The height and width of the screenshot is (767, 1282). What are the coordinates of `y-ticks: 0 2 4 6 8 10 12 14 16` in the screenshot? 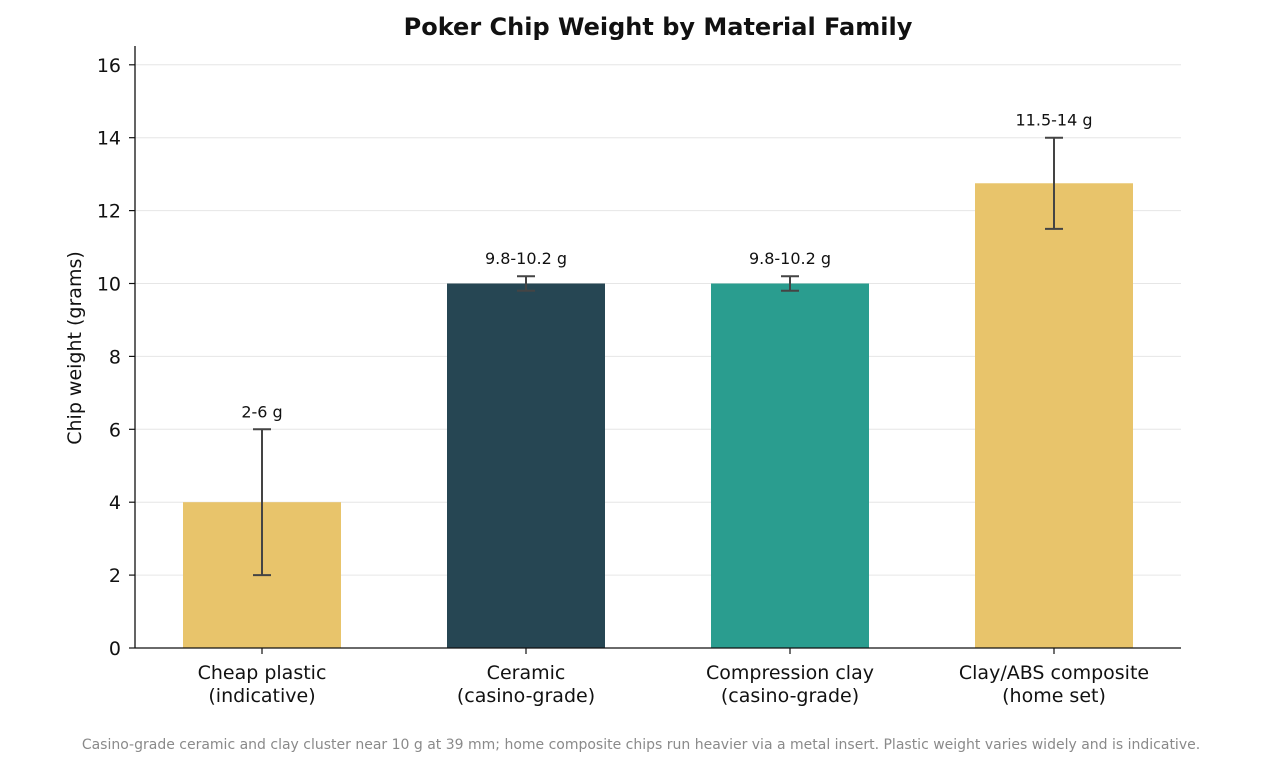 It's located at (116, 357).